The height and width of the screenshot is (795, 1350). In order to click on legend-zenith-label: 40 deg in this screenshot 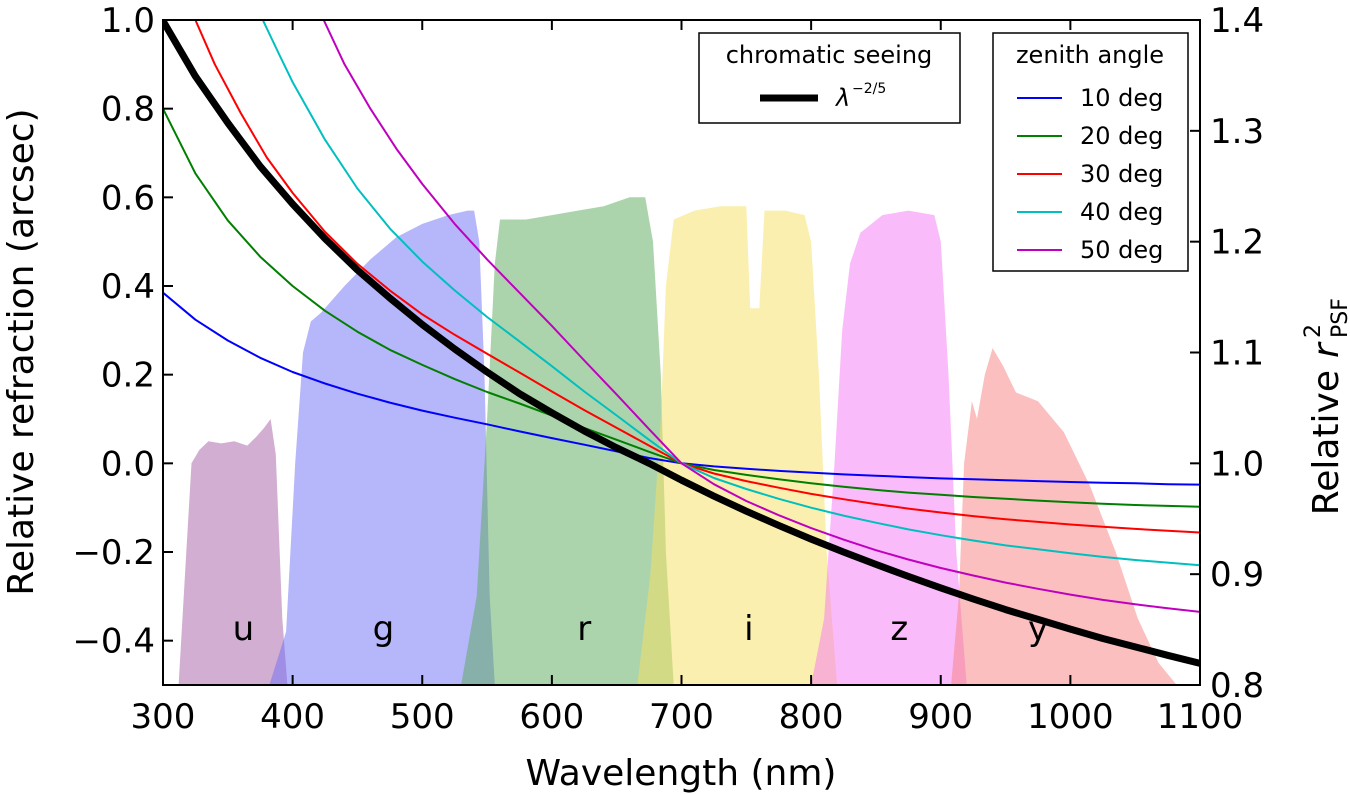, I will do `click(1121, 212)`.